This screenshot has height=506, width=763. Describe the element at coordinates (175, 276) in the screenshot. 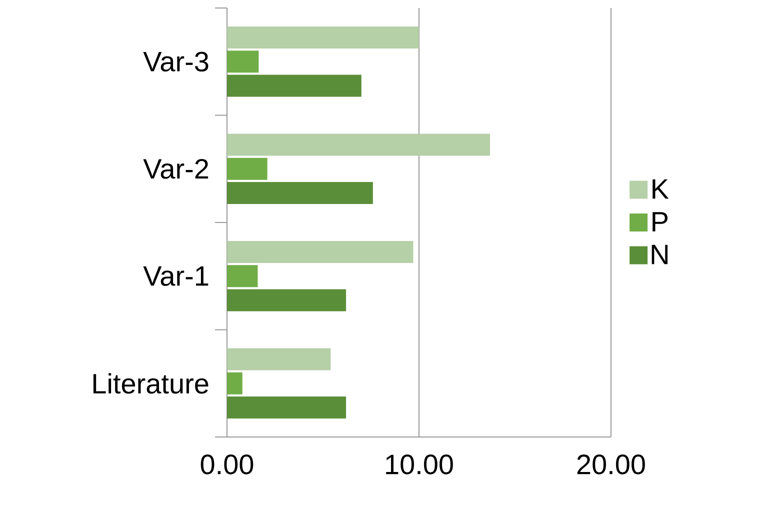

I see `y-tick-label: Var-1` at that location.